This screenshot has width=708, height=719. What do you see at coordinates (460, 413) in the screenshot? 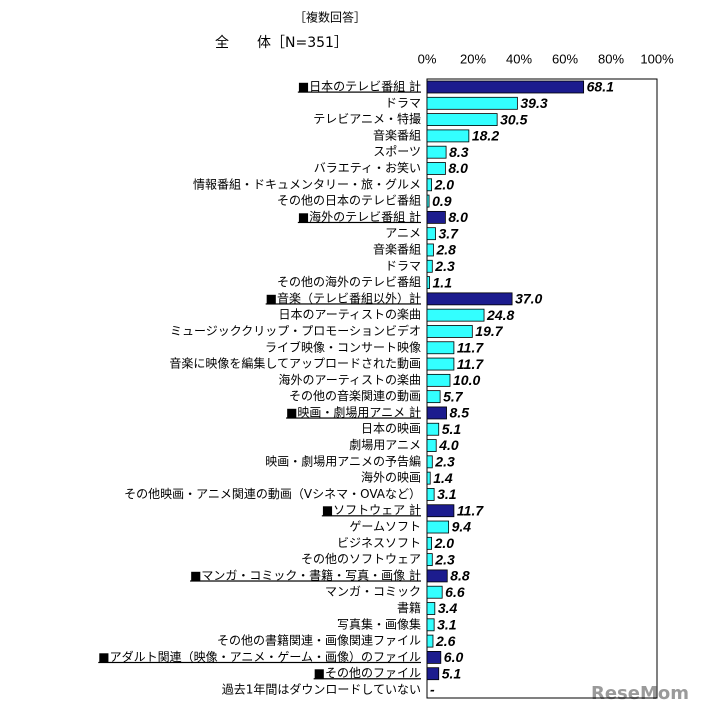
I see `value-label: 8.5` at bounding box center [460, 413].